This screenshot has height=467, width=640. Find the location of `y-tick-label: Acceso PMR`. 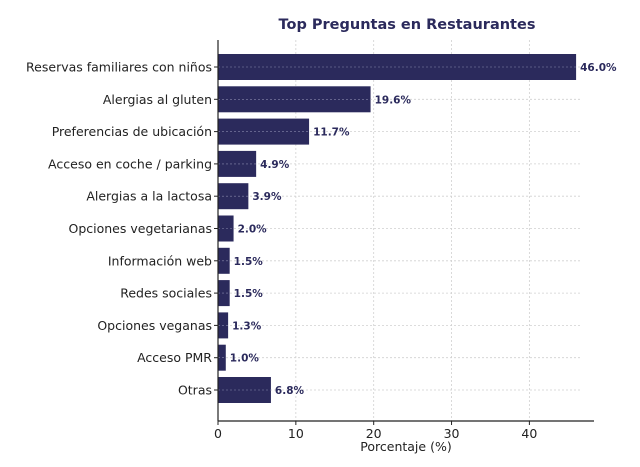

y-tick-label: Acceso PMR is located at coordinates (174, 357).